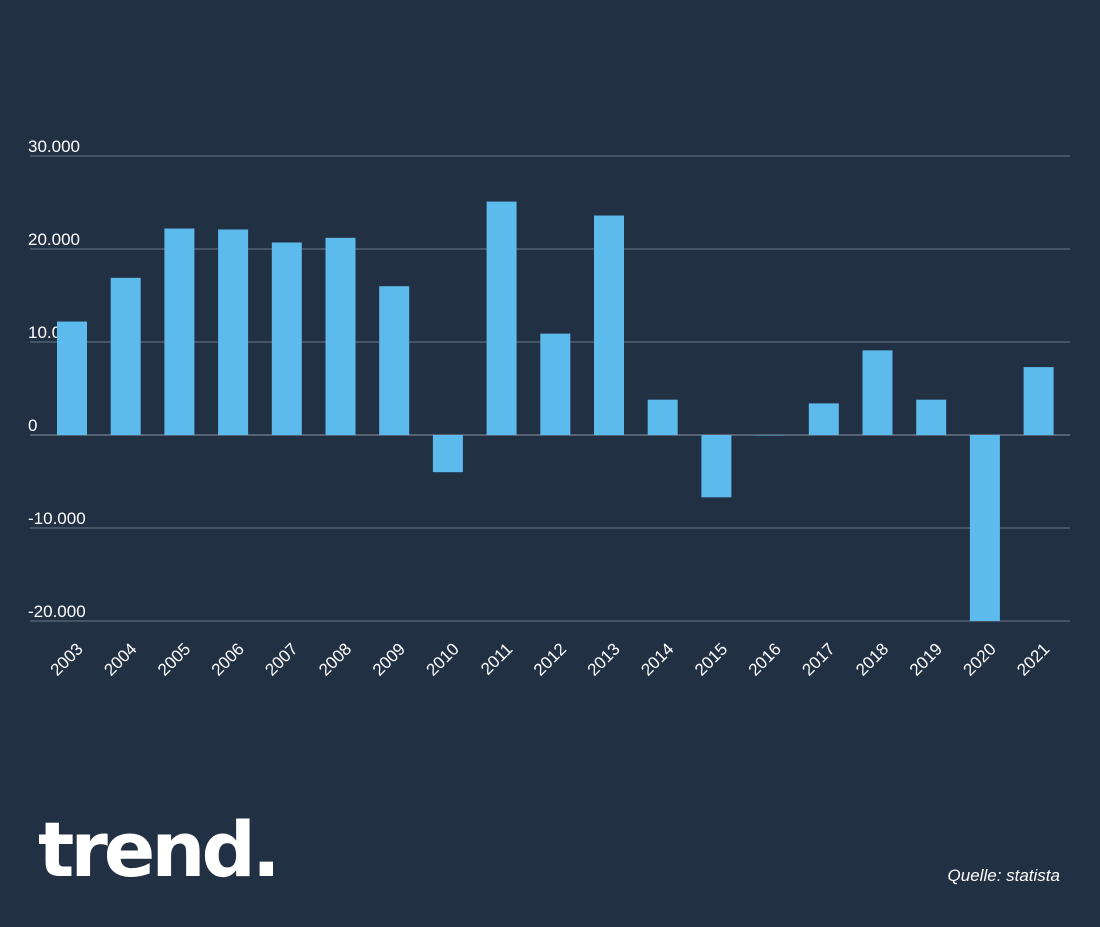 This screenshot has width=1100, height=927. I want to click on x-tick-label: 2017, so click(818, 659).